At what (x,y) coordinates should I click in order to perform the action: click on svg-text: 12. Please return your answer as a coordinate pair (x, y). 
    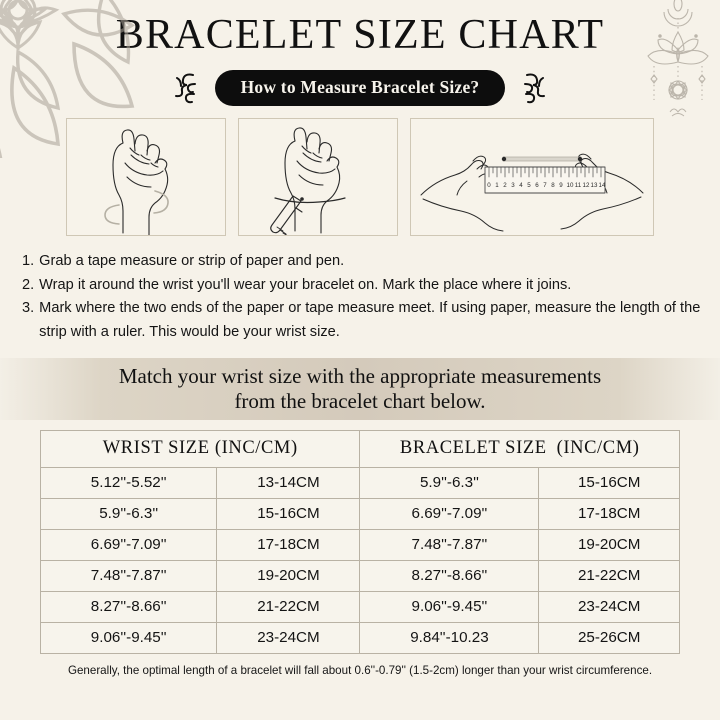
    Looking at the image, I should click on (586, 185).